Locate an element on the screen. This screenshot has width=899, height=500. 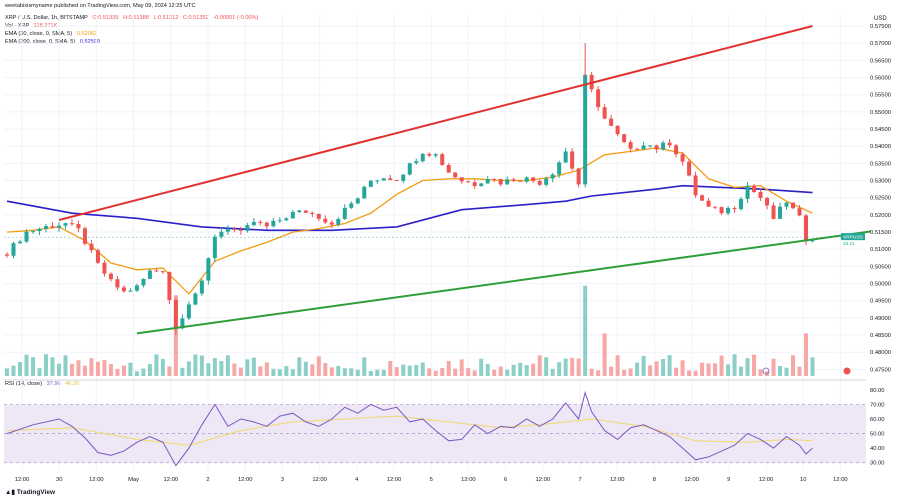
ema200-legend: EMA (200, close, 0, SMA, 5) 0.52599 is located at coordinates (54, 42).